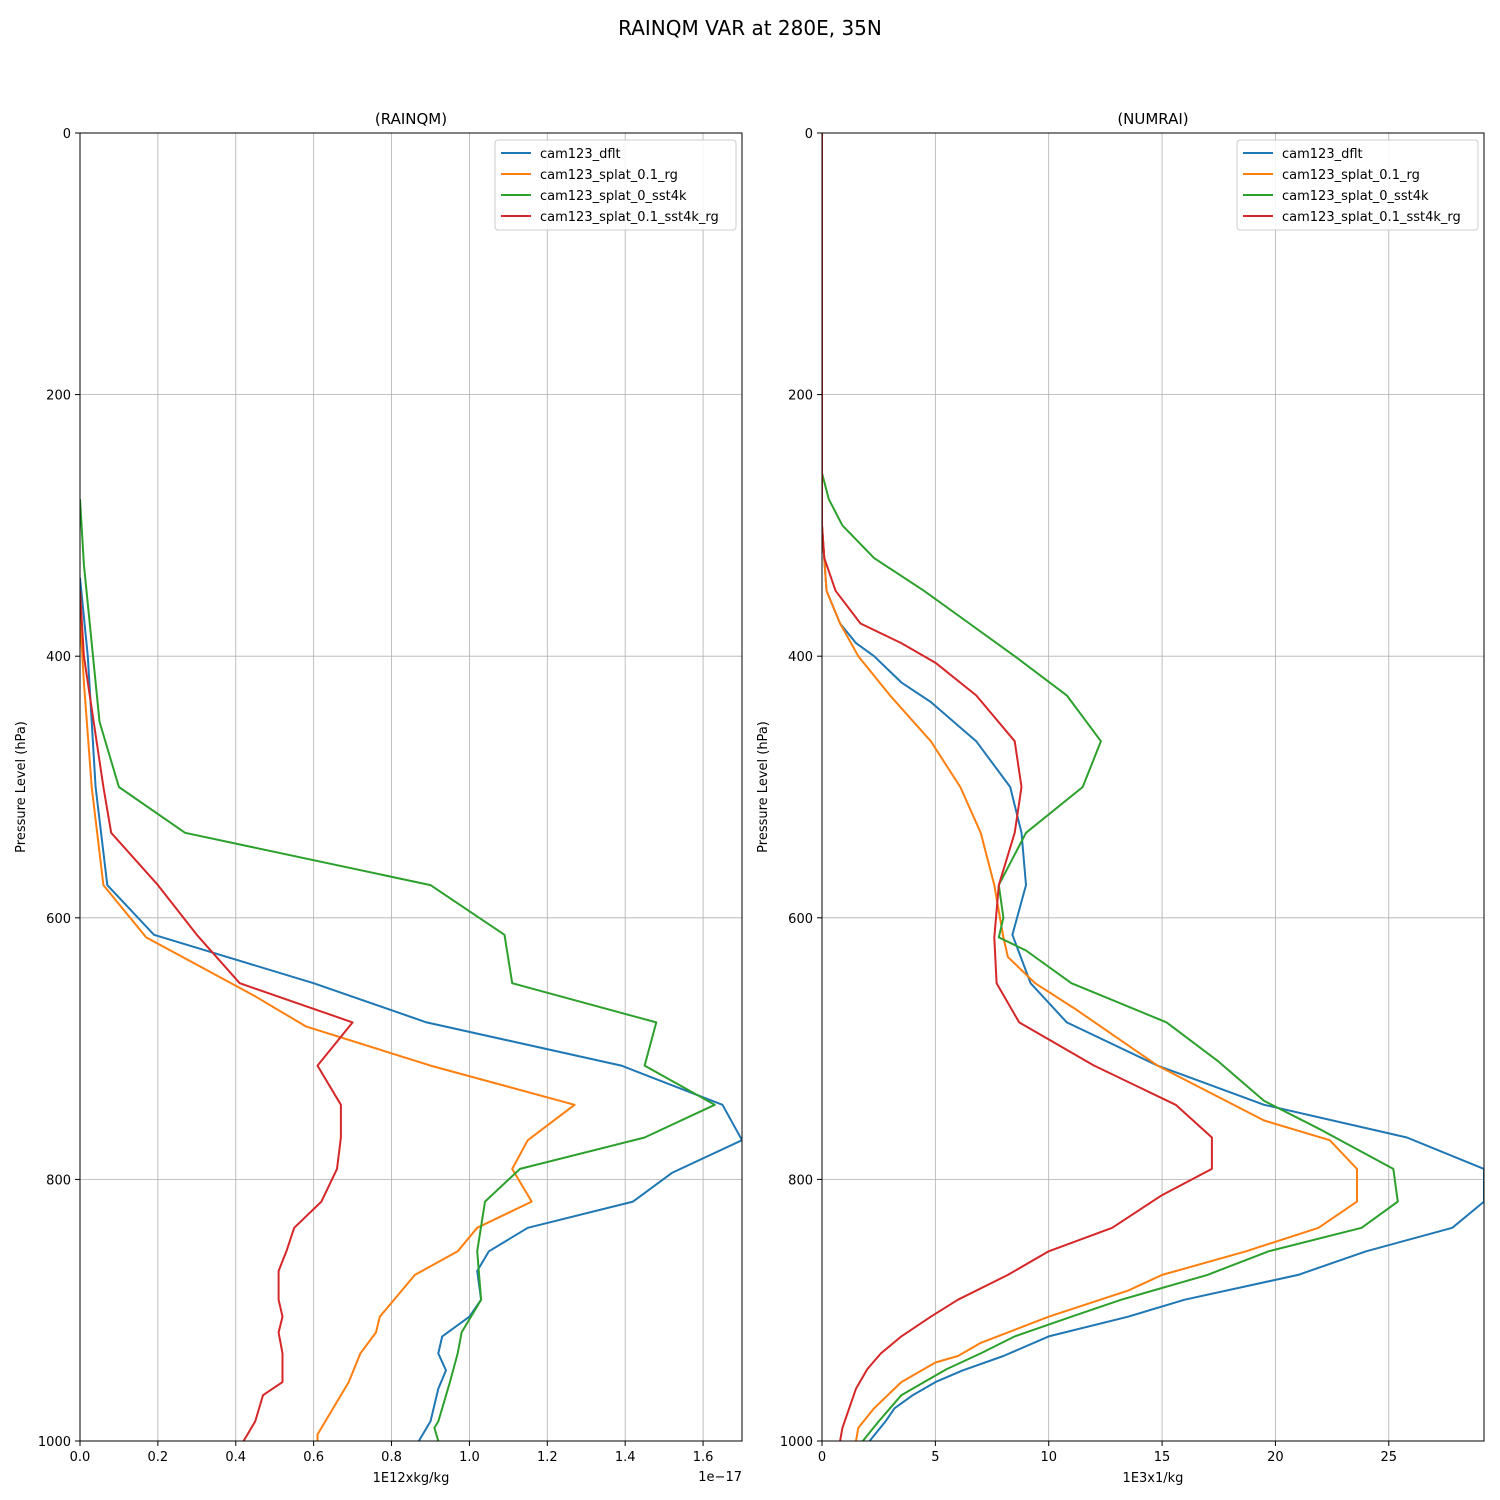  I want to click on series-line-cam123_splat_0.1_sst4k_rg, so click(217, 1015).